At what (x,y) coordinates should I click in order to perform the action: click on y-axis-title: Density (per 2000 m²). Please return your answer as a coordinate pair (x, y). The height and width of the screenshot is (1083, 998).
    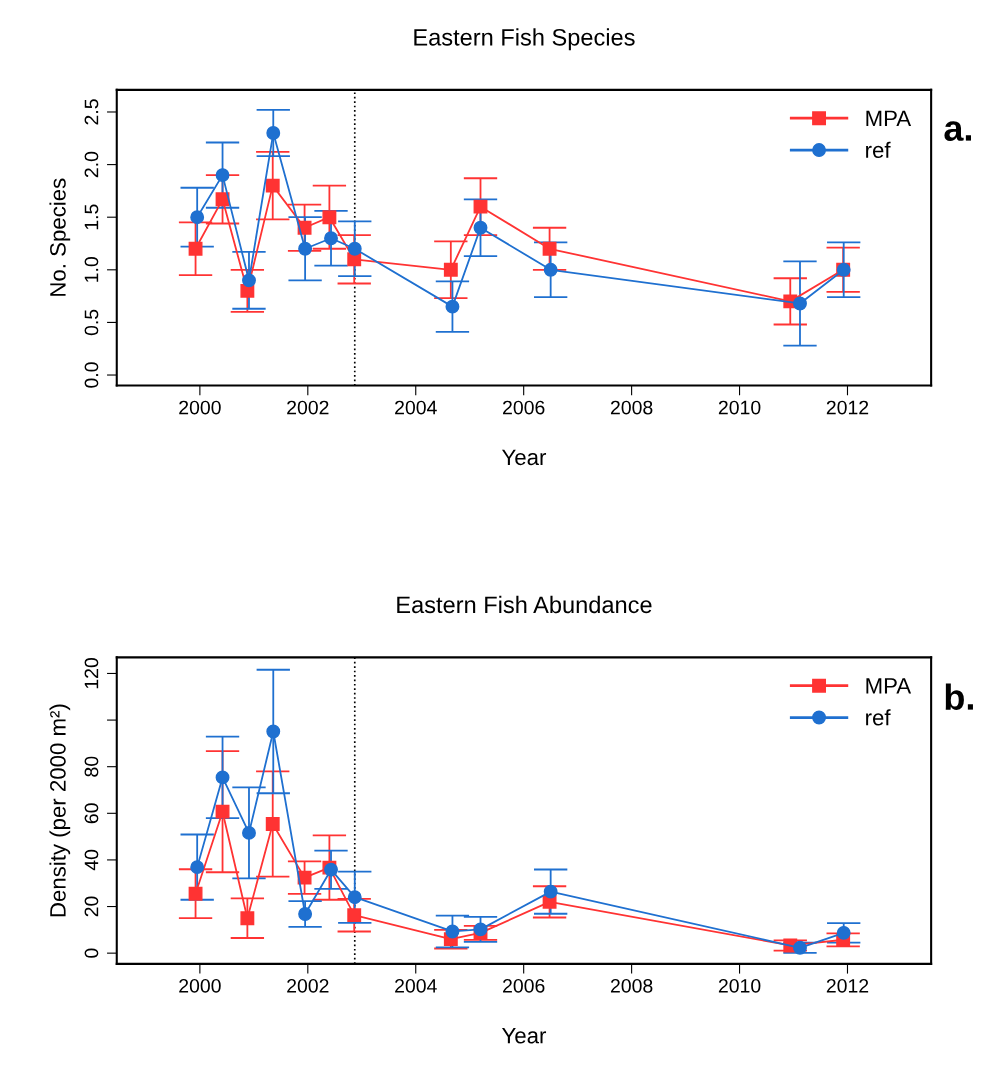
    Looking at the image, I should click on (60, 810).